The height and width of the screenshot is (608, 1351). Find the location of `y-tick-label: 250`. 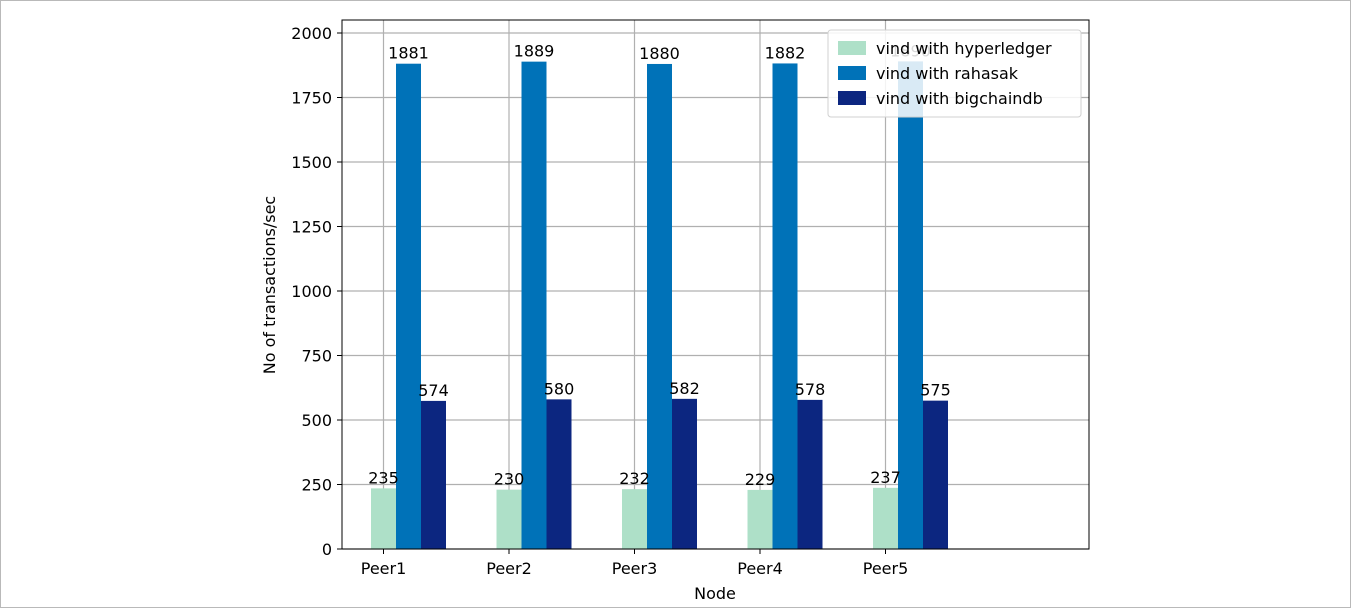

y-tick-label: 250 is located at coordinates (316, 485).